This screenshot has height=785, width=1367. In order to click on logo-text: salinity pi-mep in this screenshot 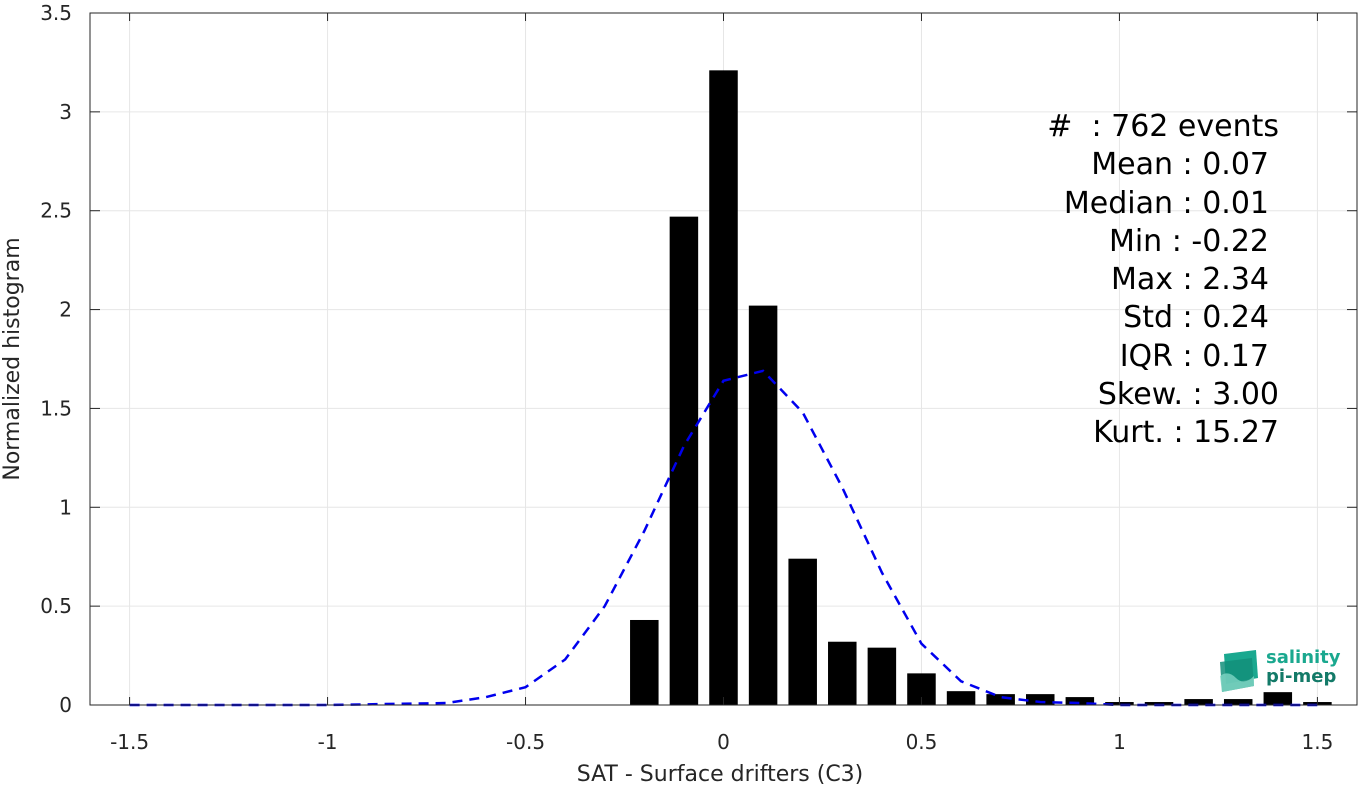, I will do `click(1303, 667)`.